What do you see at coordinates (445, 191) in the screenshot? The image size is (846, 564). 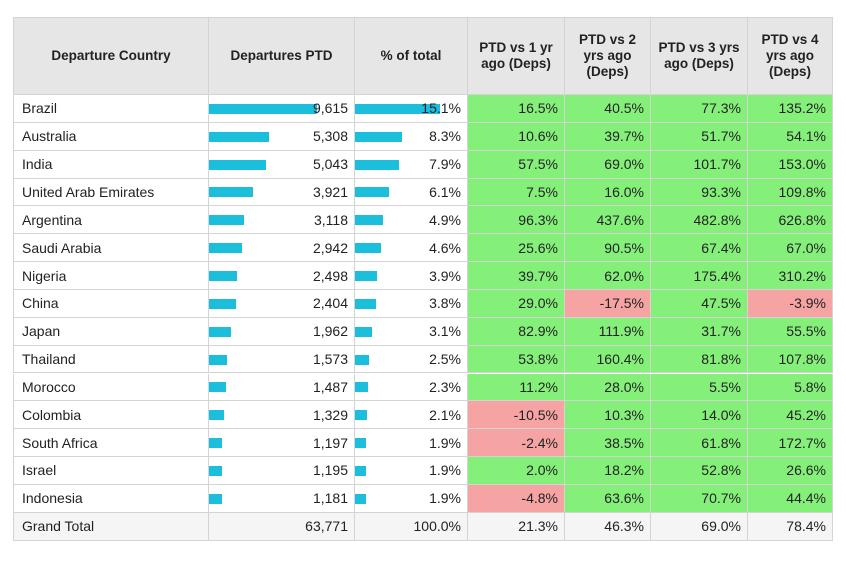 I see `share-value: 6.1%` at bounding box center [445, 191].